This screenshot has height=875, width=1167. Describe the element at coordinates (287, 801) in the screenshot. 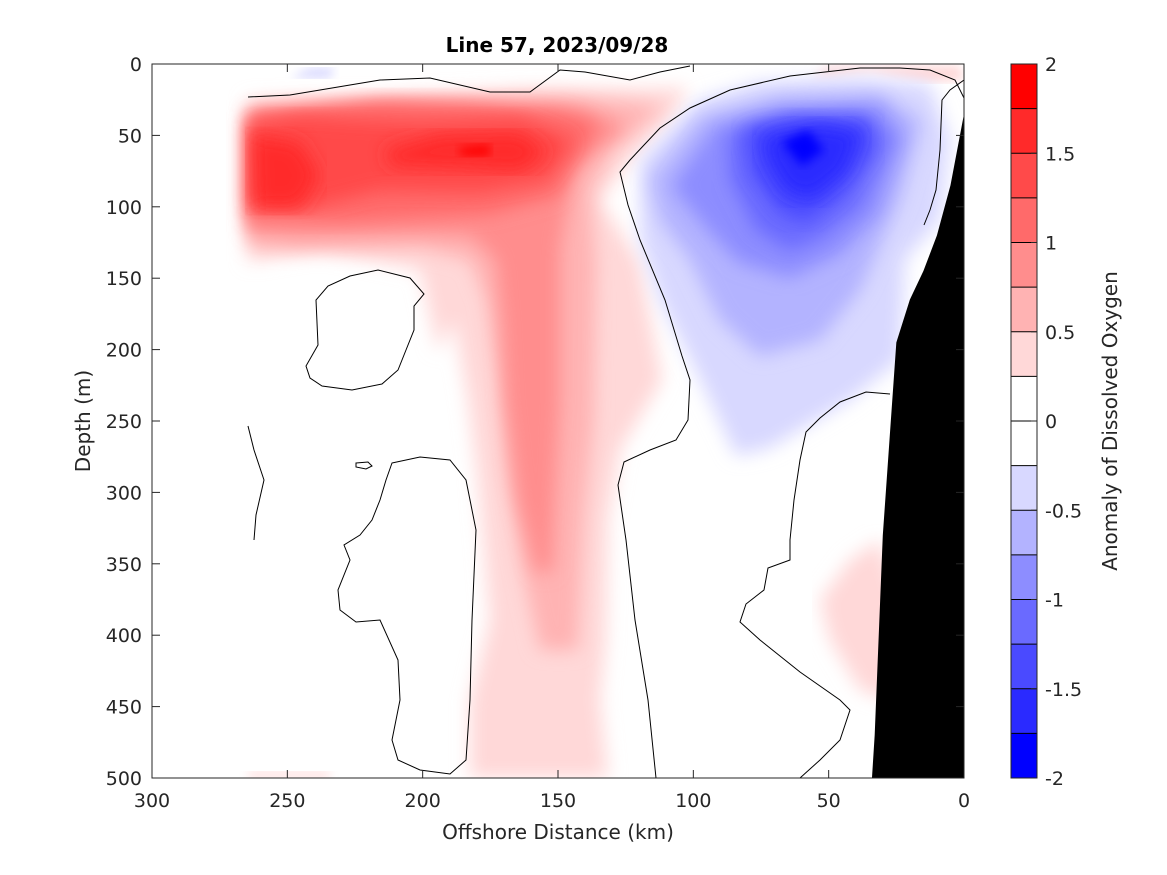

I see `x-tick-label: 250` at that location.